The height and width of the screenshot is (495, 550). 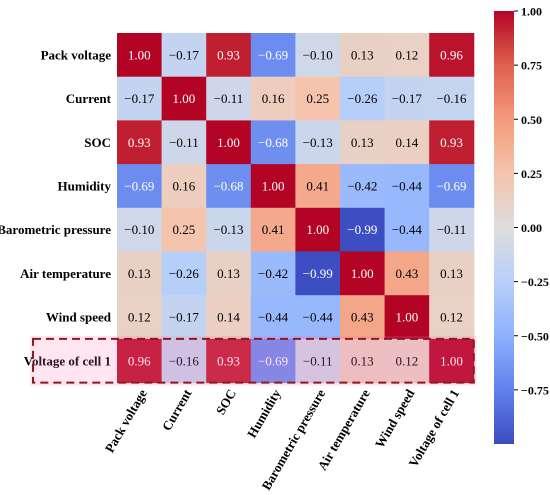 What do you see at coordinates (76, 54) in the screenshot?
I see `y-tick-label: Pack voltage` at bounding box center [76, 54].